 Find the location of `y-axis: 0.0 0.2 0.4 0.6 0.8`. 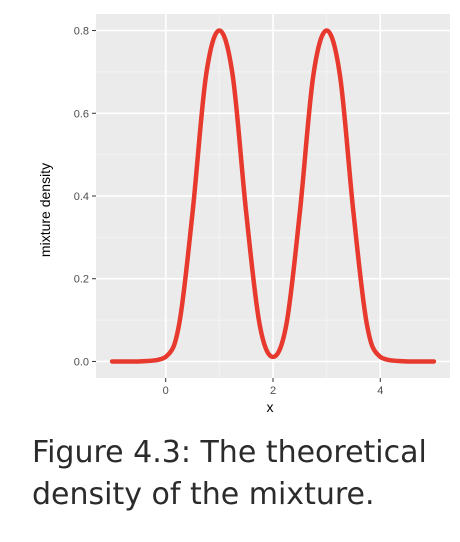

y-axis: 0.0 0.2 0.4 0.6 0.8 is located at coordinates (85, 197).